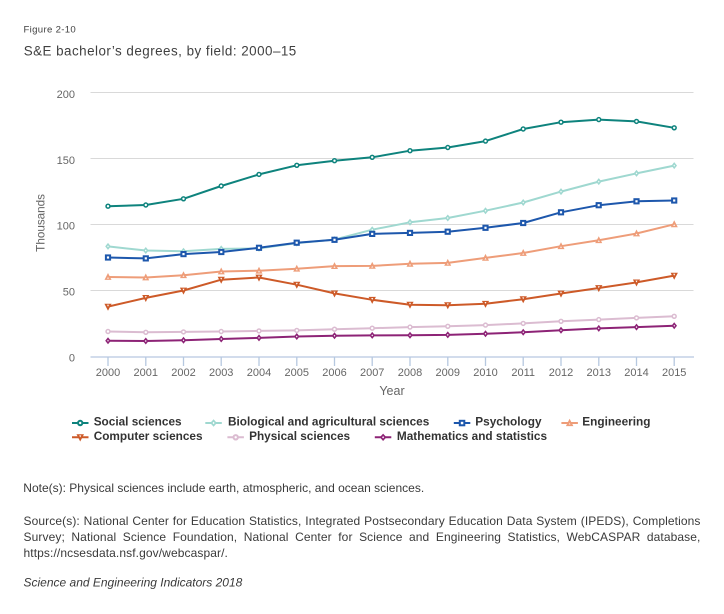  What do you see at coordinates (66, 95) in the screenshot?
I see `svg-text: 200` at bounding box center [66, 95].